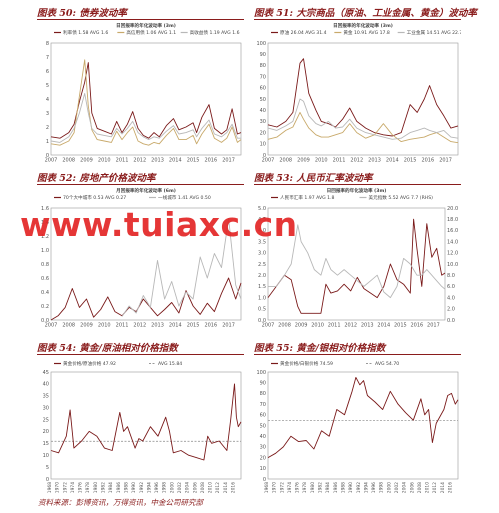  What do you see at coordinates (111, 487) in the screenshot?
I see `x-tick-label: 1984` at bounding box center [111, 487].